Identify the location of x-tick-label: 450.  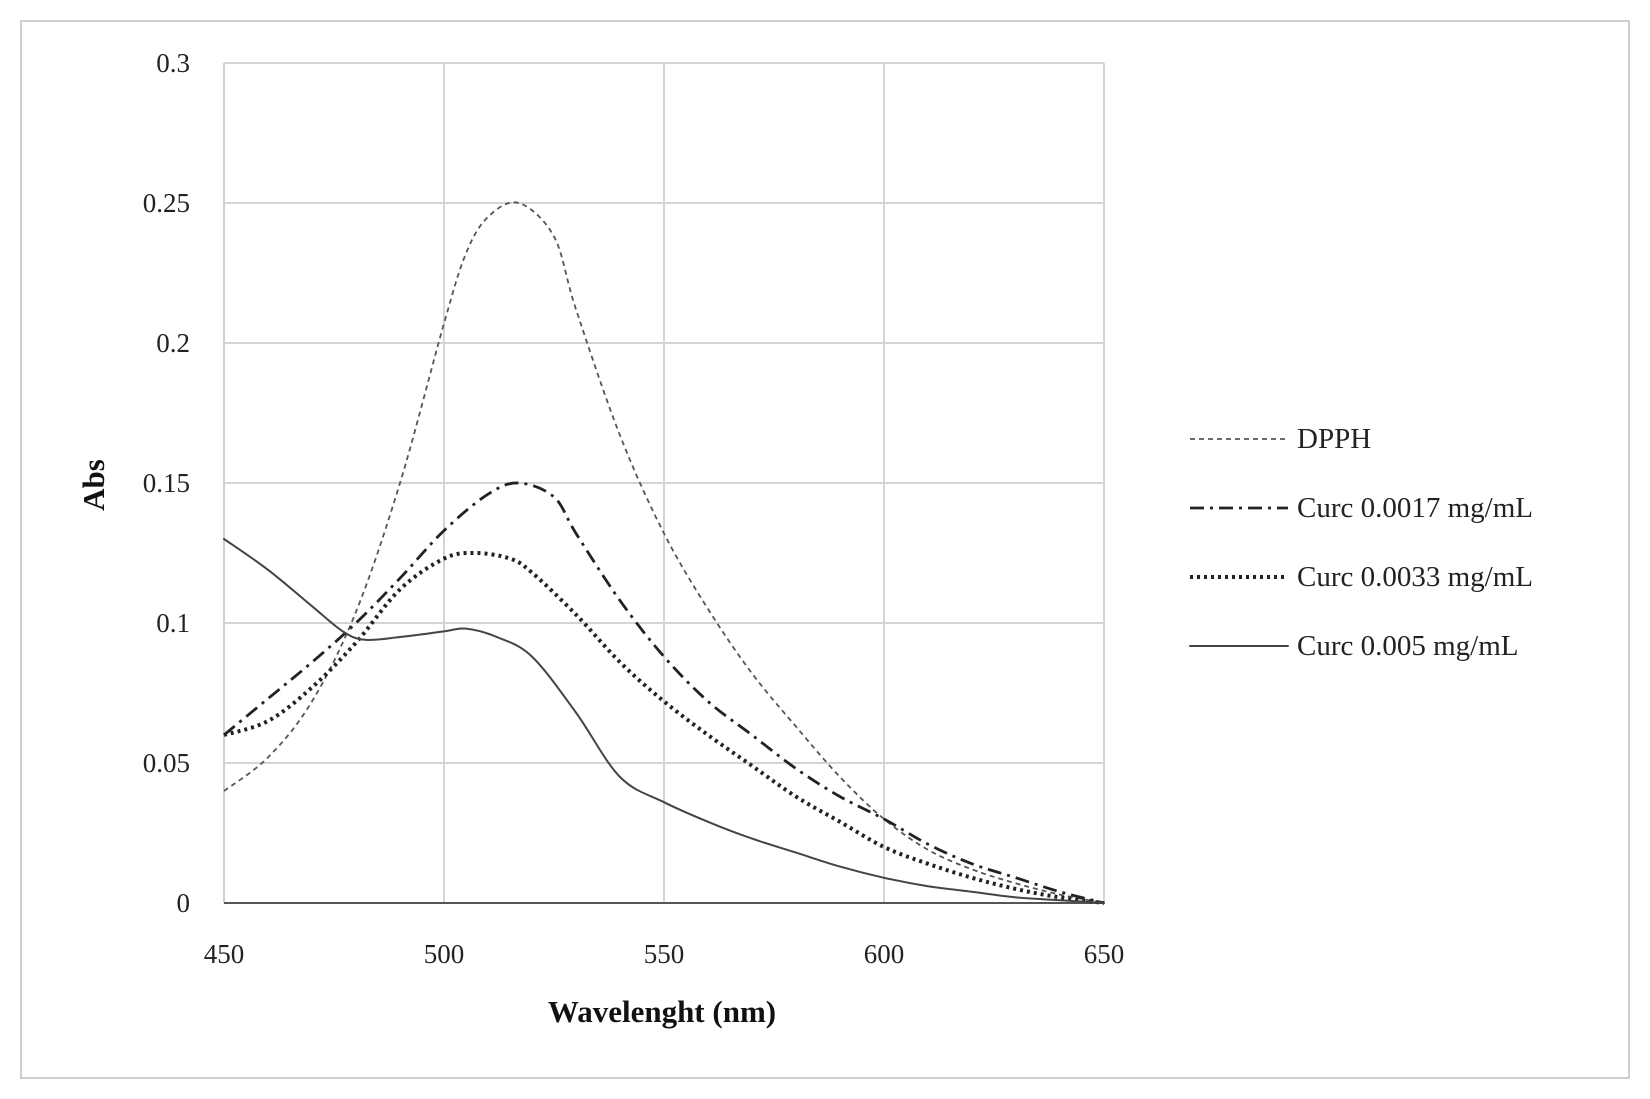
(224, 954).